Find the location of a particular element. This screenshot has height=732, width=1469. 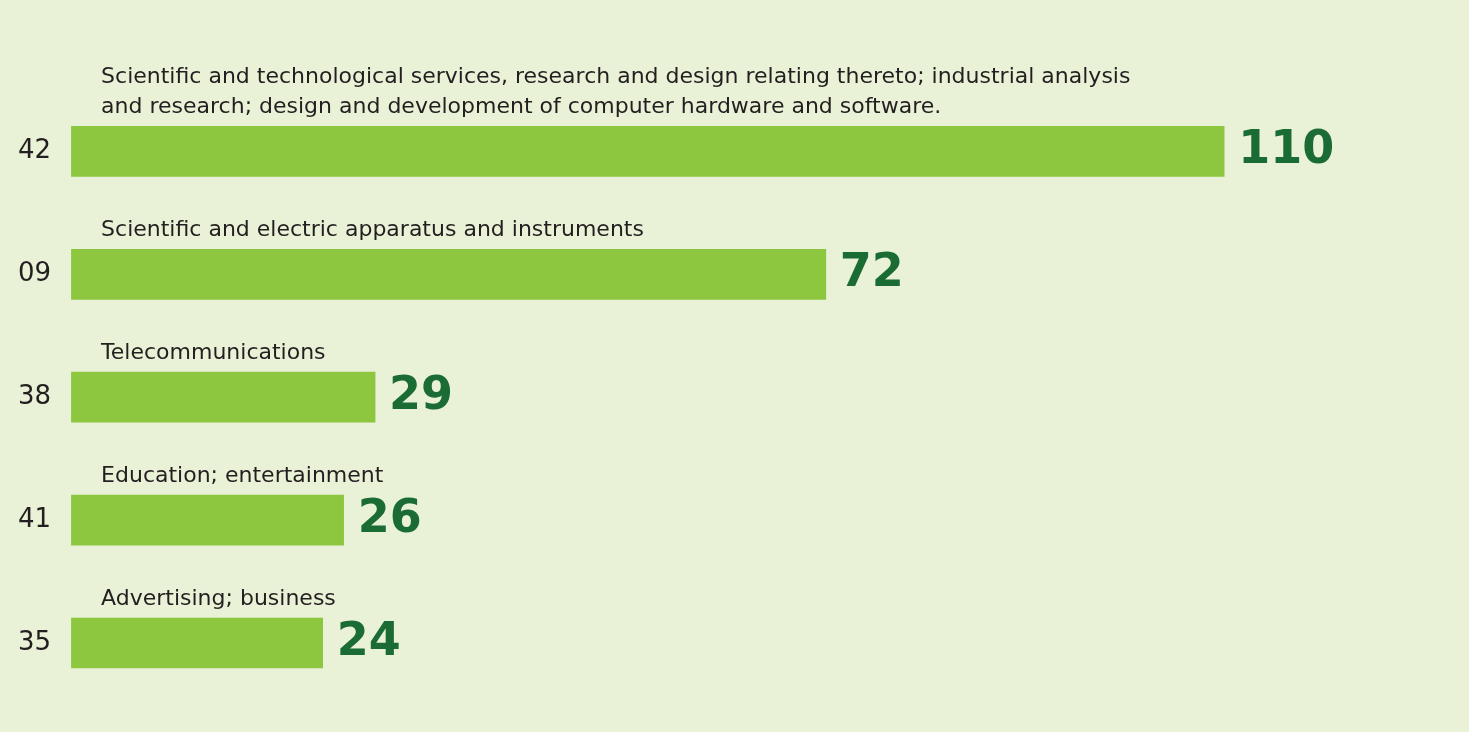

y-tick-label: 35 is located at coordinates (34, 640).